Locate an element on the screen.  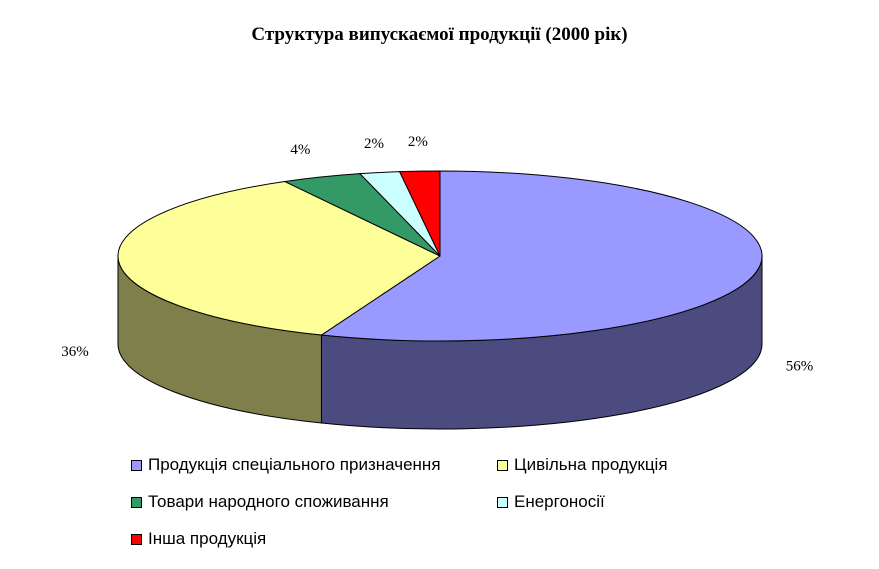
legend-item-0: Продукція спеціального призначення is located at coordinates (286, 465).